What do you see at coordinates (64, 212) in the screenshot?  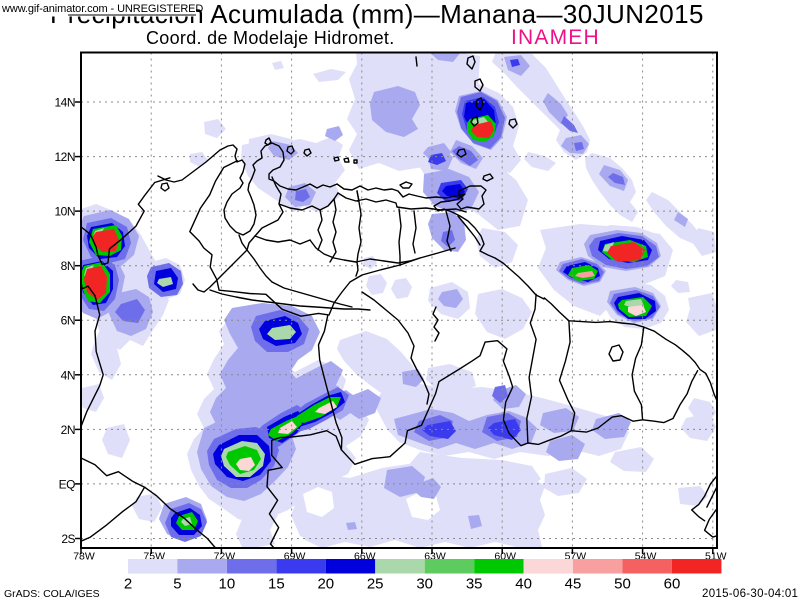 I see `svg-text: 10N` at bounding box center [64, 212].